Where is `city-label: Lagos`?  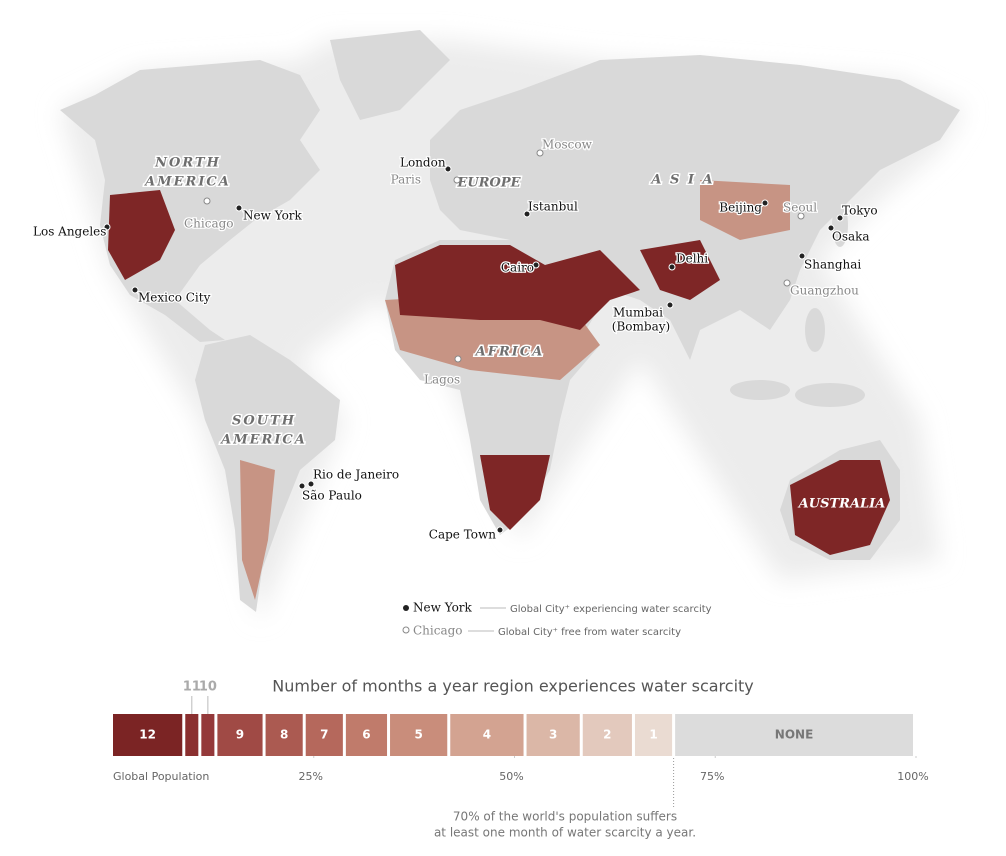 city-label: Lagos is located at coordinates (442, 380).